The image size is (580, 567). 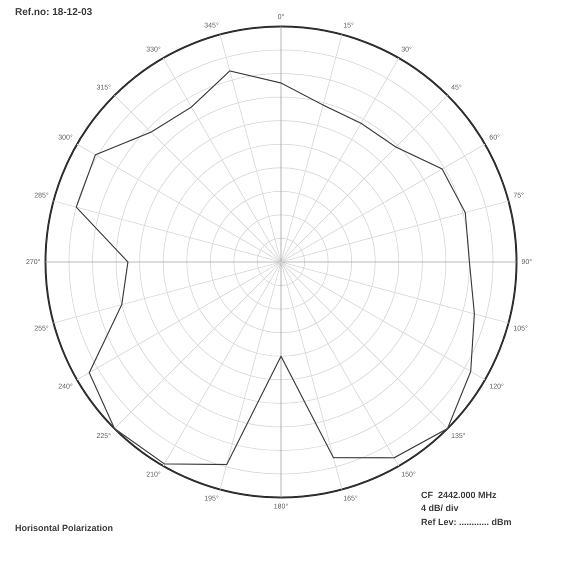 I want to click on text: Horisontal Polarization, so click(x=64, y=528).